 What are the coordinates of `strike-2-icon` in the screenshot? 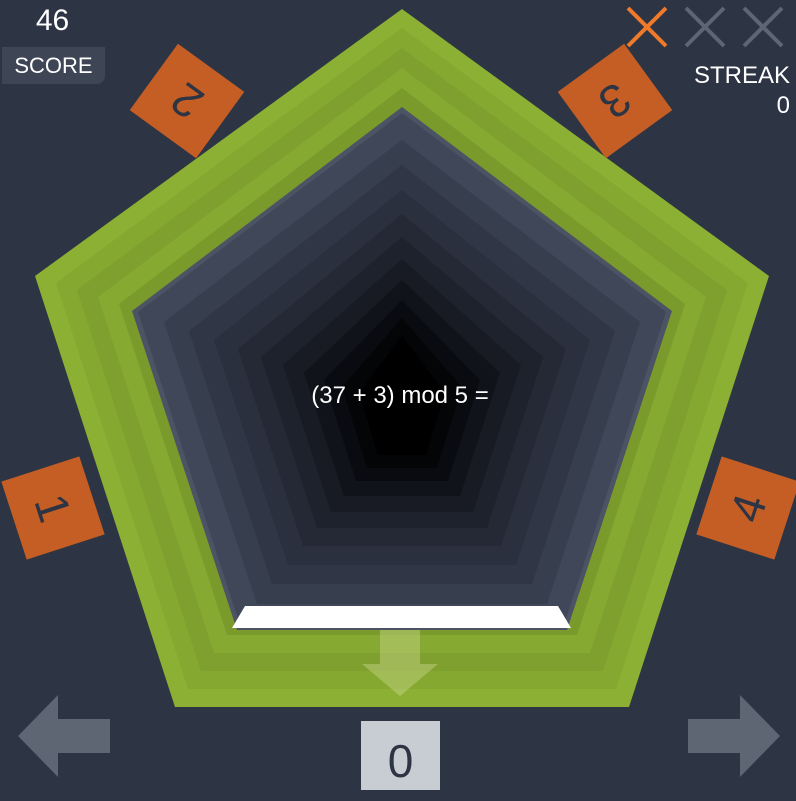 It's located at (705, 27).